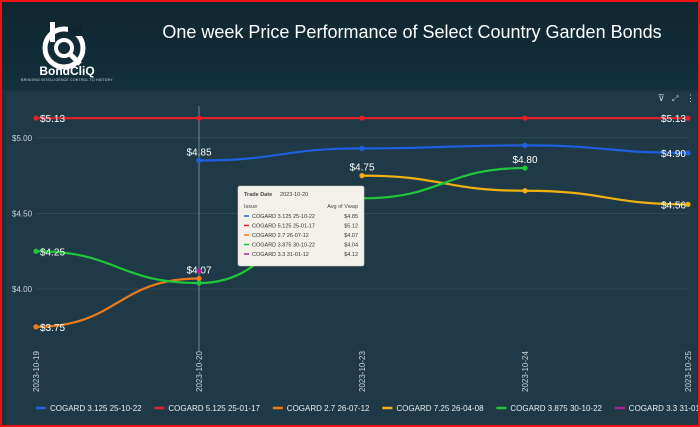 This screenshot has width=700, height=427. Describe the element at coordinates (661, 98) in the screenshot. I see `filter-icon: ⊽` at that location.